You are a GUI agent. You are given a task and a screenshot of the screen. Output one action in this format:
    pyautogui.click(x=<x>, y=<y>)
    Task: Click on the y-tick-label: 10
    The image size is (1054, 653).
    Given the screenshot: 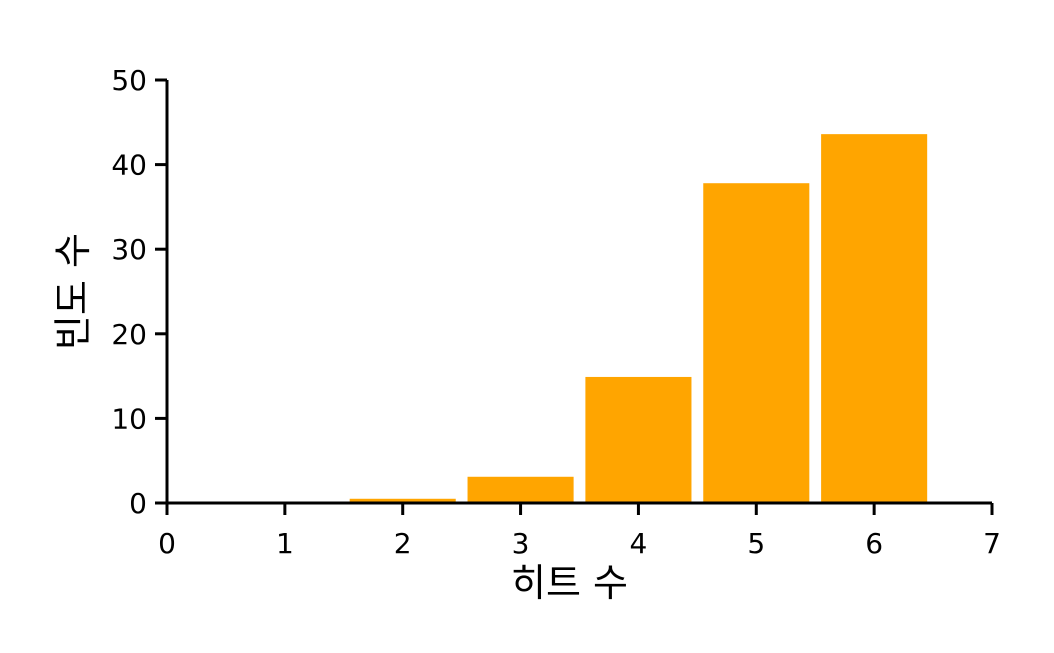 What is the action you would take?
    pyautogui.click(x=129, y=418)
    